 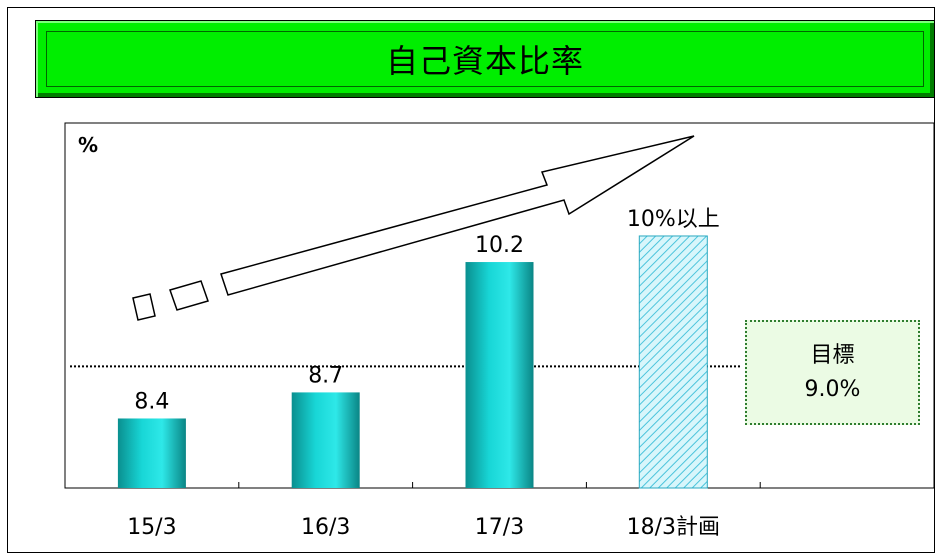 I want to click on chart-title: 自己資本比率, so click(x=484, y=61).